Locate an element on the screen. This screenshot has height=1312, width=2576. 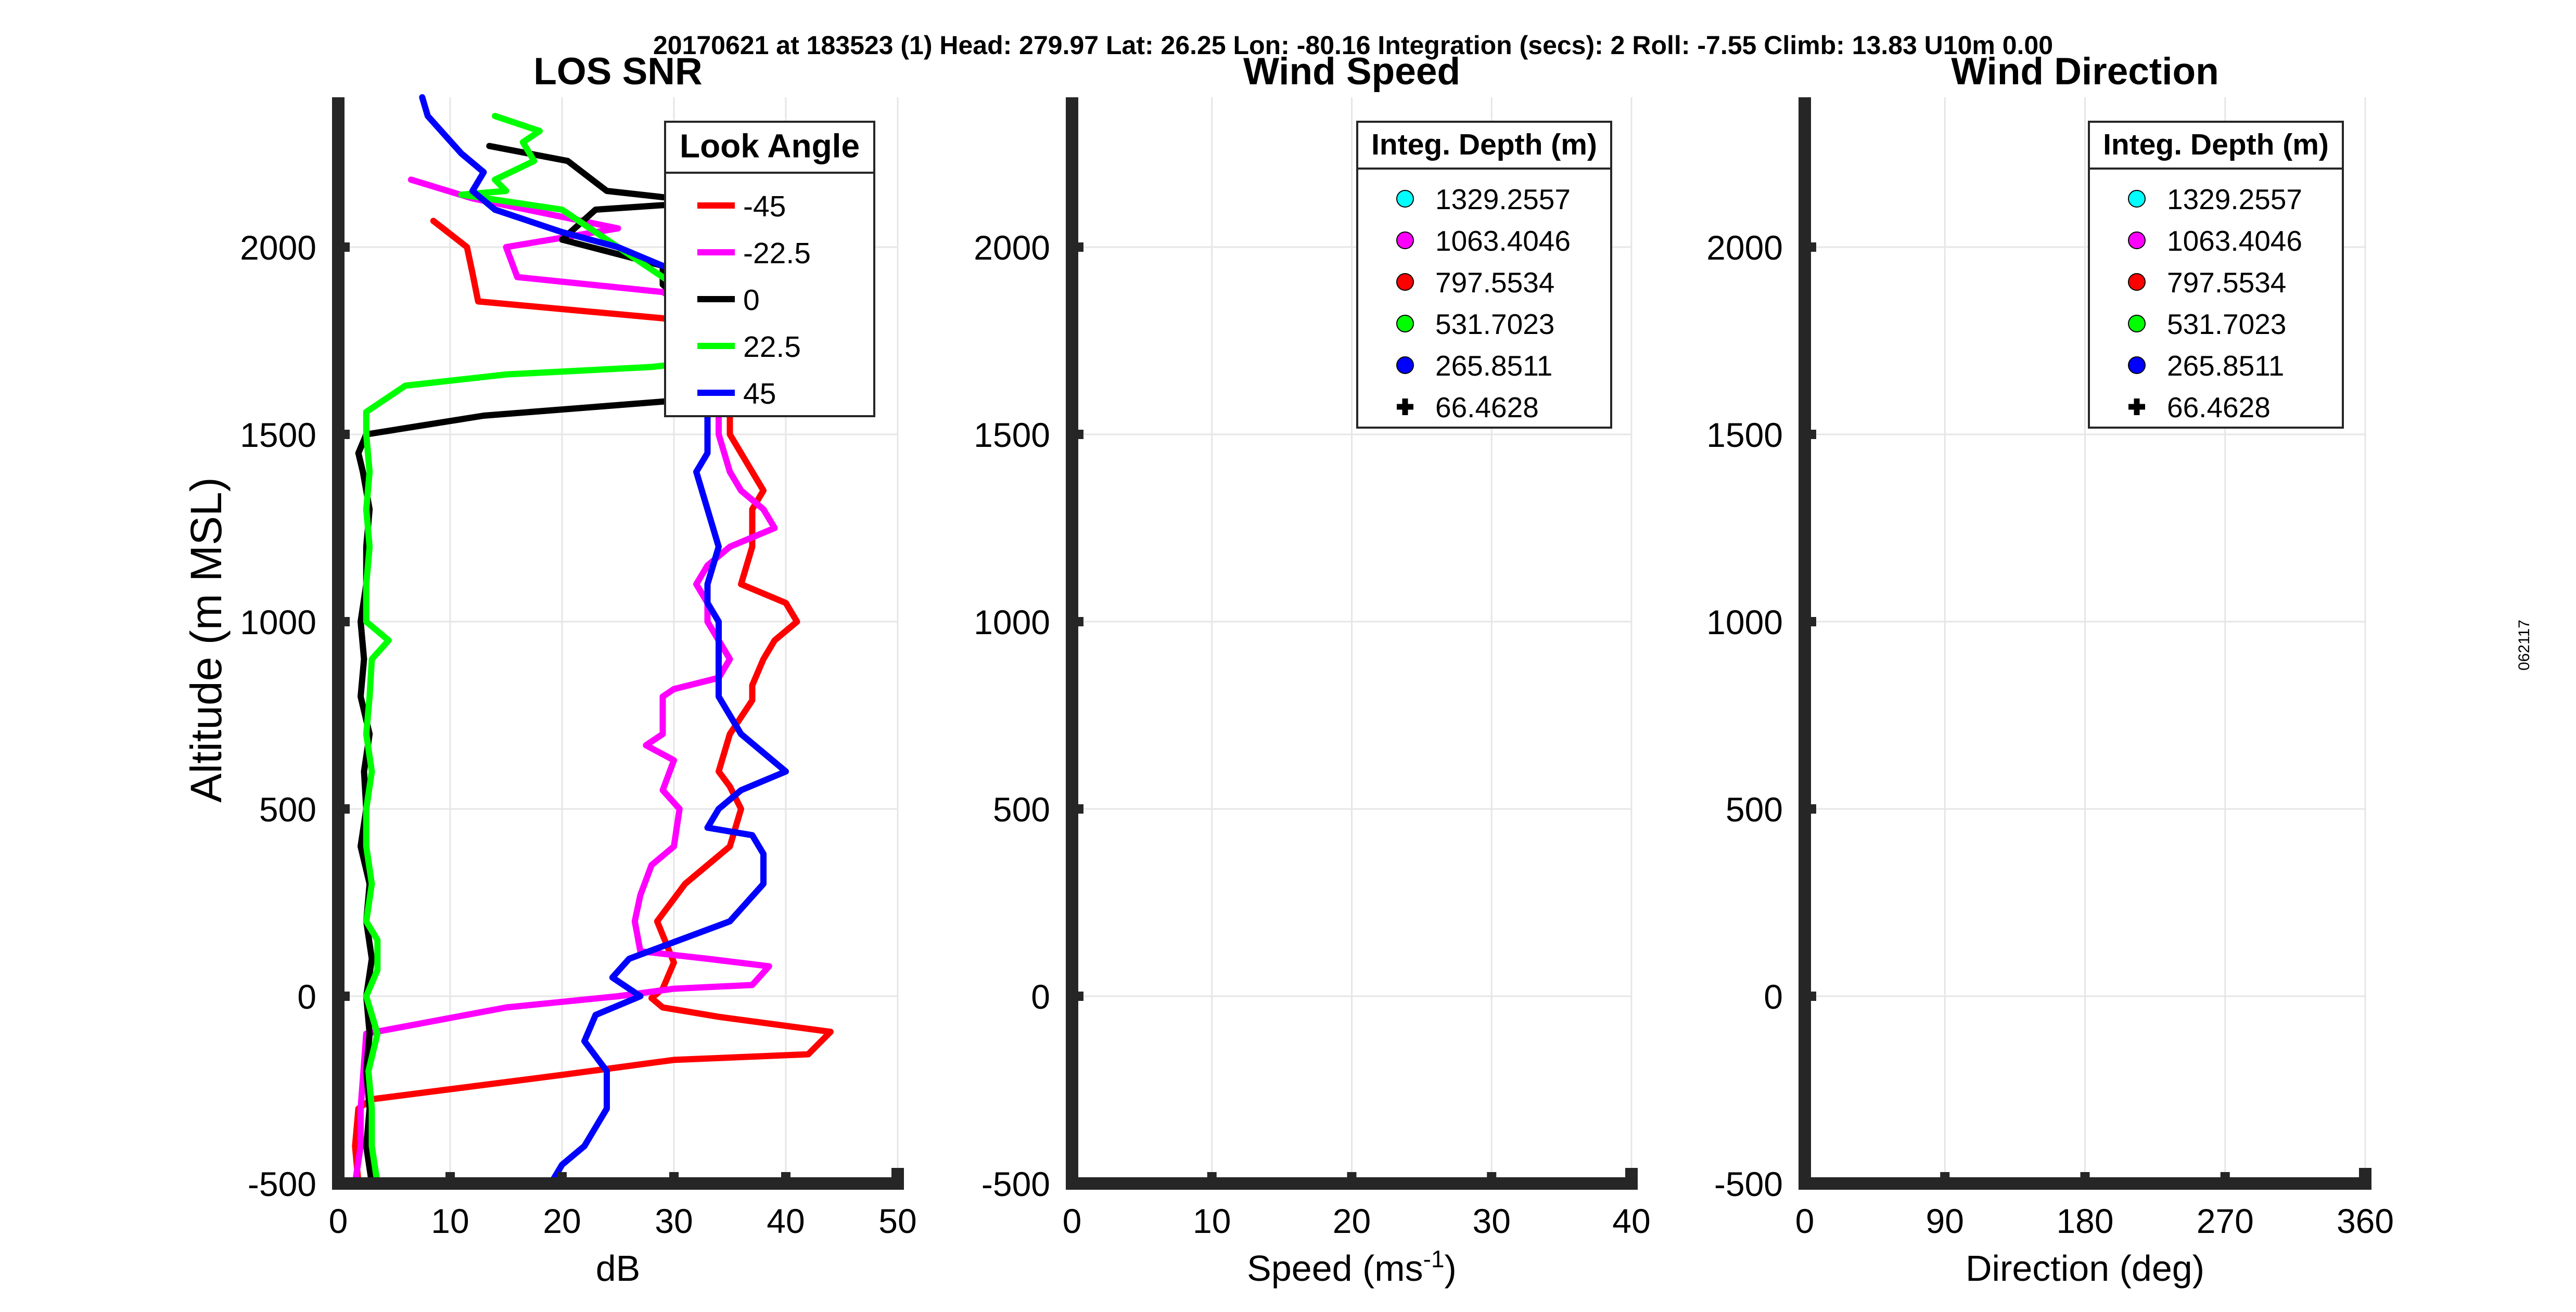
x-axis-label: dB is located at coordinates (618, 1268).